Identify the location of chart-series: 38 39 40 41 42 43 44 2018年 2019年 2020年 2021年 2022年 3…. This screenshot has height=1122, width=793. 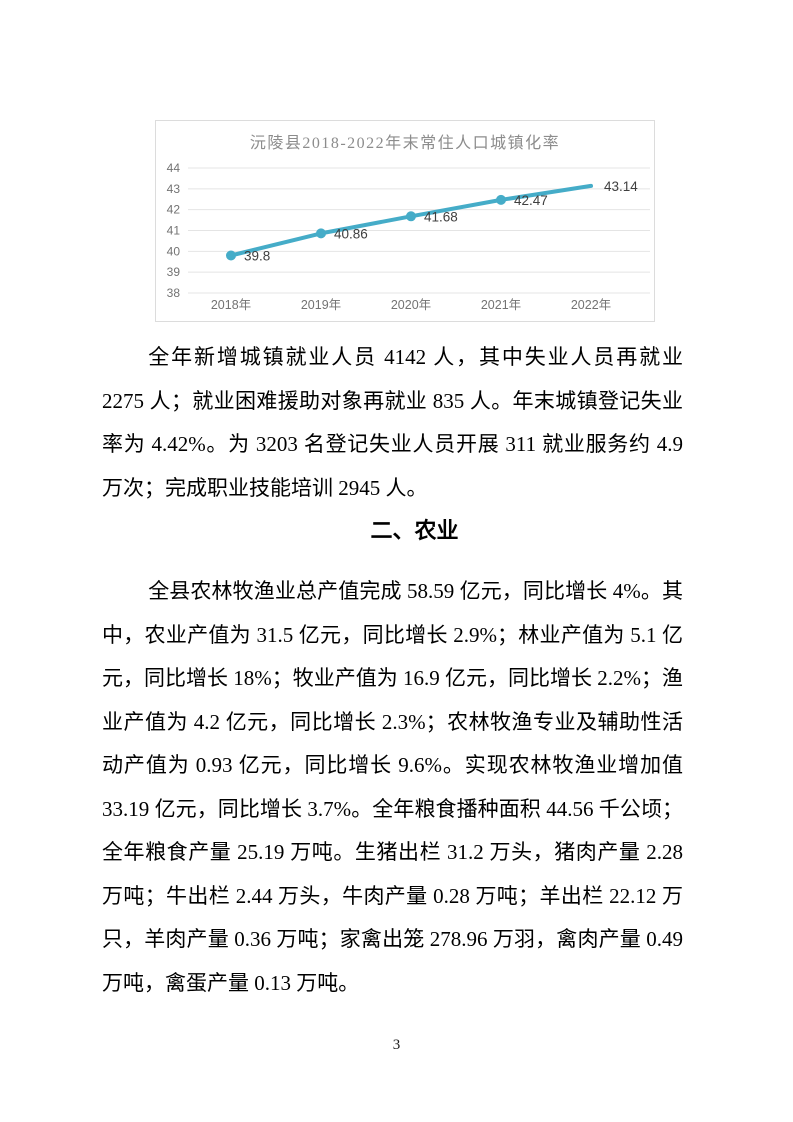
(408, 236).